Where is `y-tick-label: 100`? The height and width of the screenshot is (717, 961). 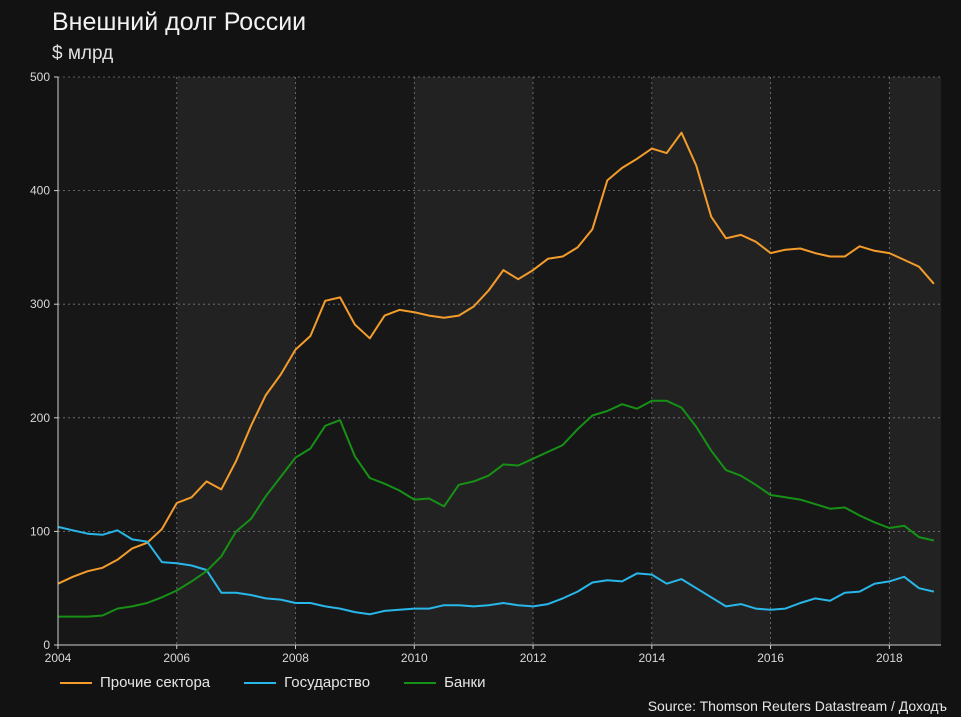 y-tick-label: 100 is located at coordinates (40, 531).